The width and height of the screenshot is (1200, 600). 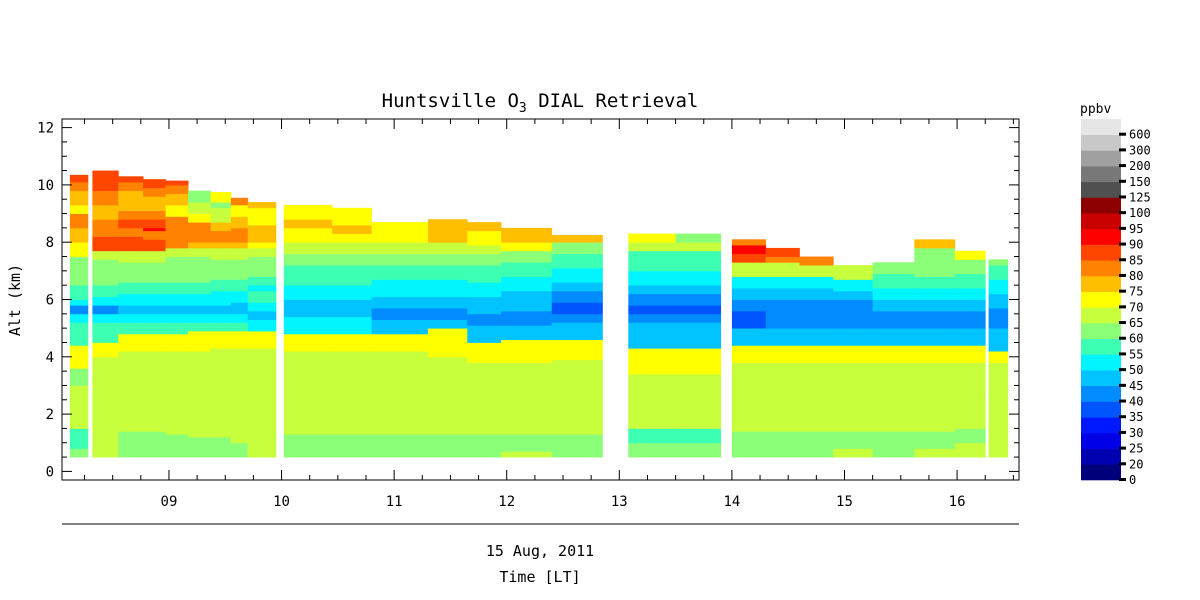 I want to click on colorbar-level-label: 20, so click(x=1136, y=464).